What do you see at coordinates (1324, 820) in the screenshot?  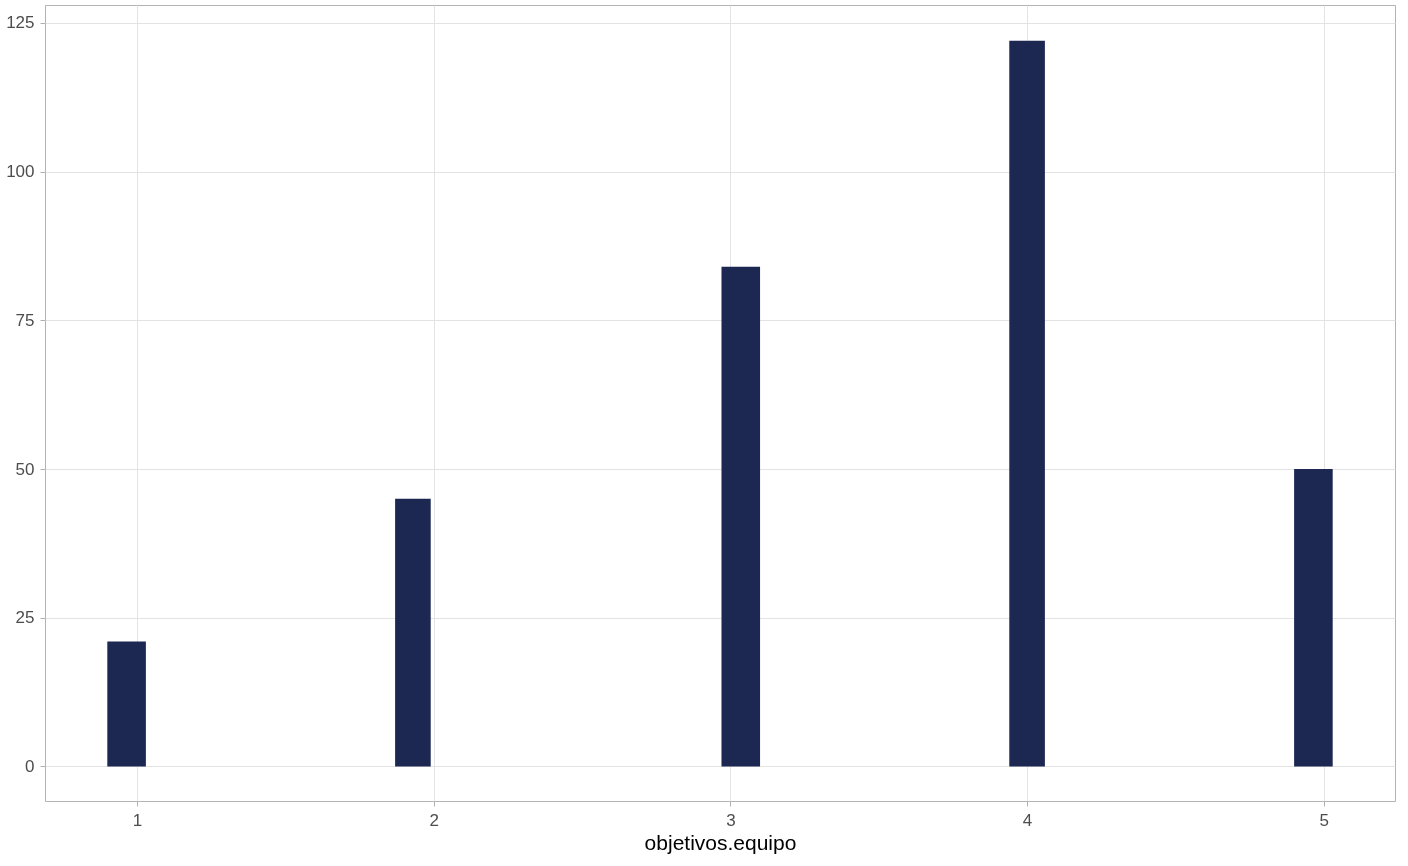 I see `x-tick-label: 5` at bounding box center [1324, 820].